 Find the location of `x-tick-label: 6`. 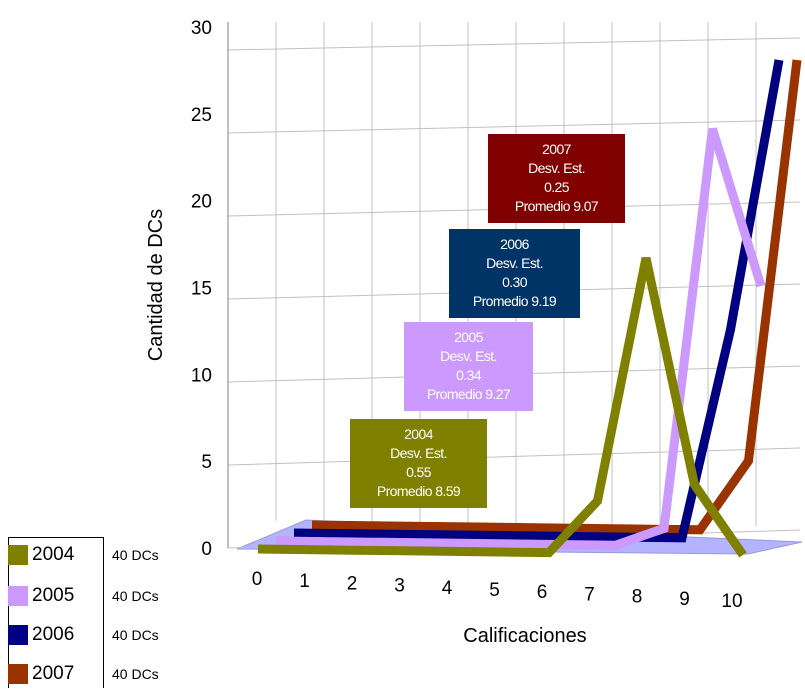

x-tick-label: 6 is located at coordinates (542, 592).